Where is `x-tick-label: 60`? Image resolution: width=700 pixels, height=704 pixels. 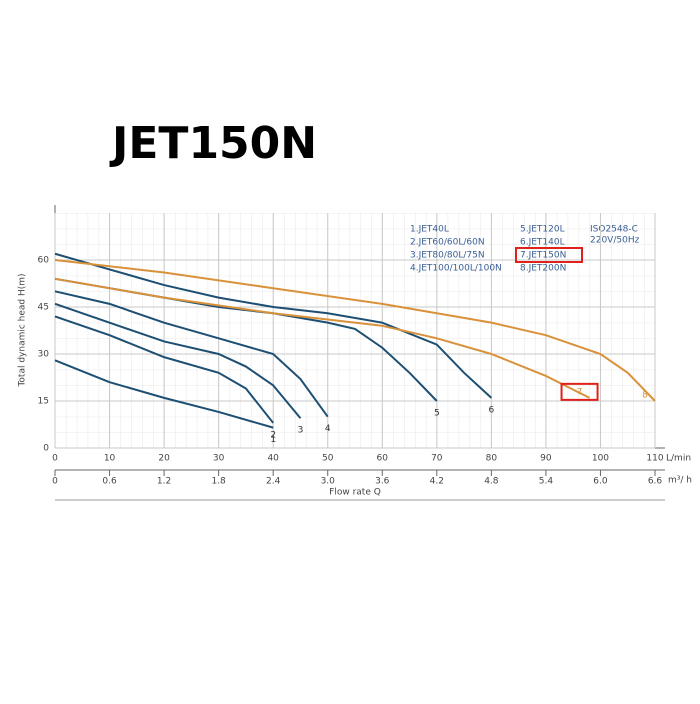 x-tick-label: 60 is located at coordinates (383, 459).